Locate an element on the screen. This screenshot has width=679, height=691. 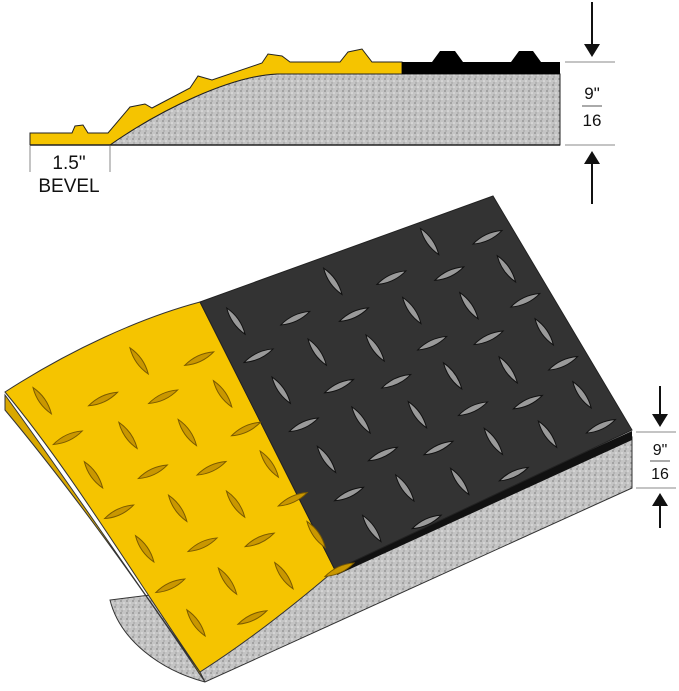
bevel-width-label: 1.5" is located at coordinates (68, 163).